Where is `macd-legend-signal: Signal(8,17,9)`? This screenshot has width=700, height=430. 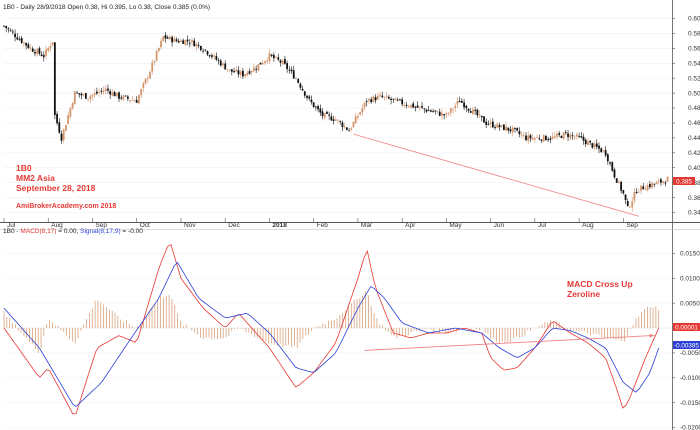 macd-legend-signal: Signal(8,17,9) is located at coordinates (100, 231).